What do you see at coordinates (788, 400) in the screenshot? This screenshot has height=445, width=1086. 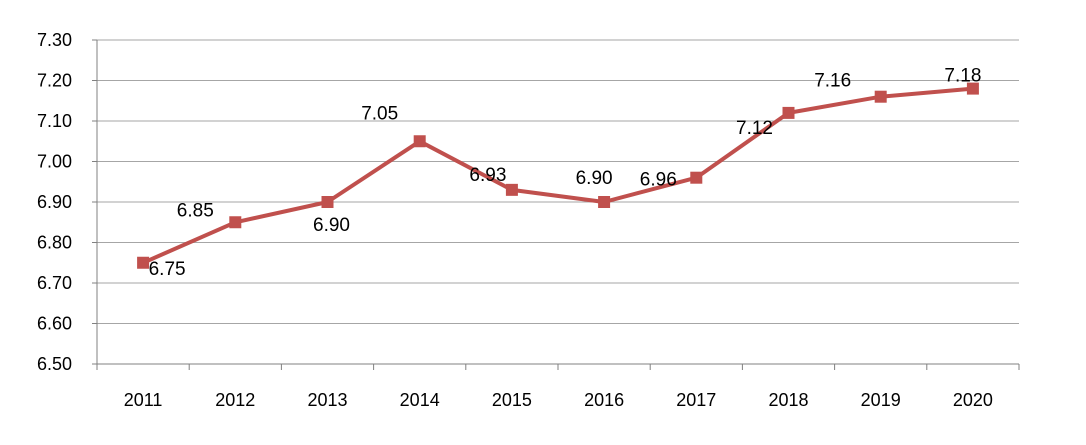 I see `x-tick-label: 2018` at bounding box center [788, 400].